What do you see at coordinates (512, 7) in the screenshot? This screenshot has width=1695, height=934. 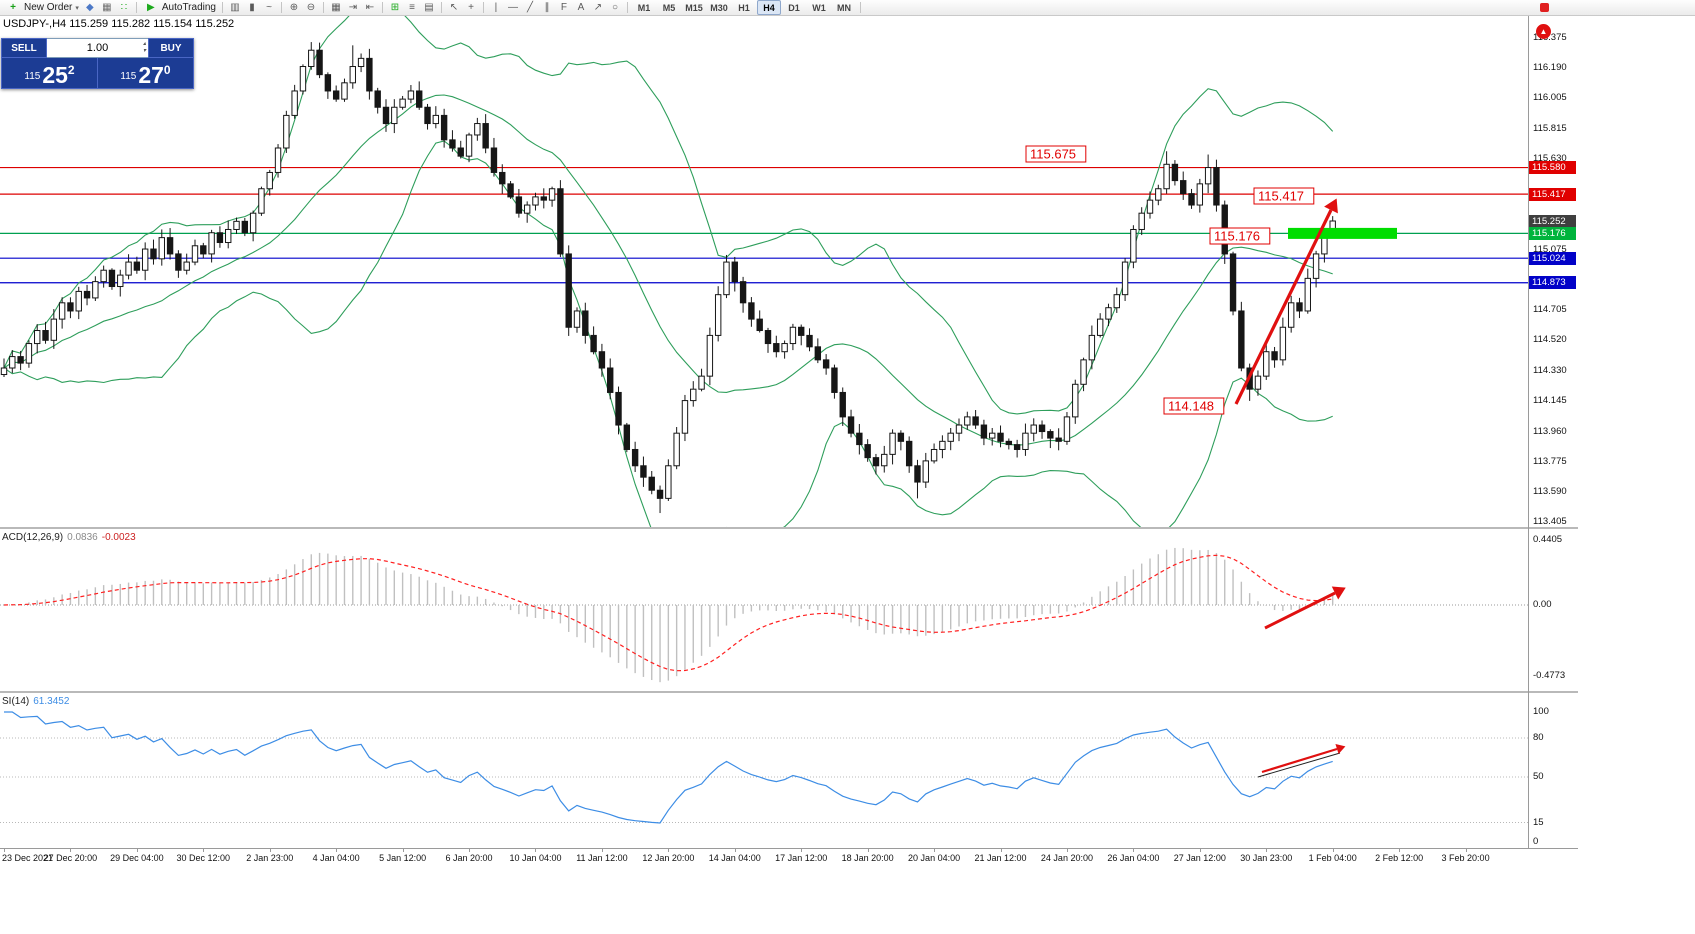 I see `horizontal-line-icon: ―` at bounding box center [512, 7].